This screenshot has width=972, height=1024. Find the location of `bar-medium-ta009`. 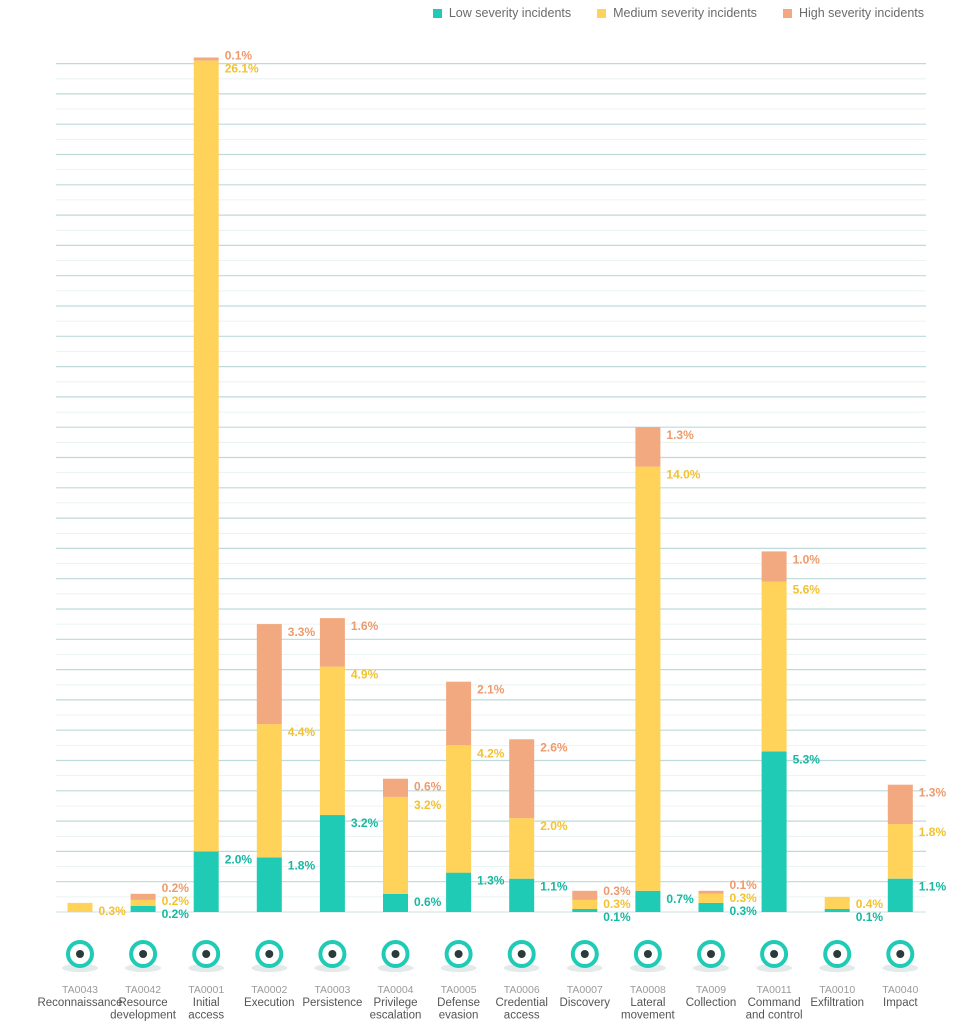

bar-medium-ta009 is located at coordinates (711, 898).